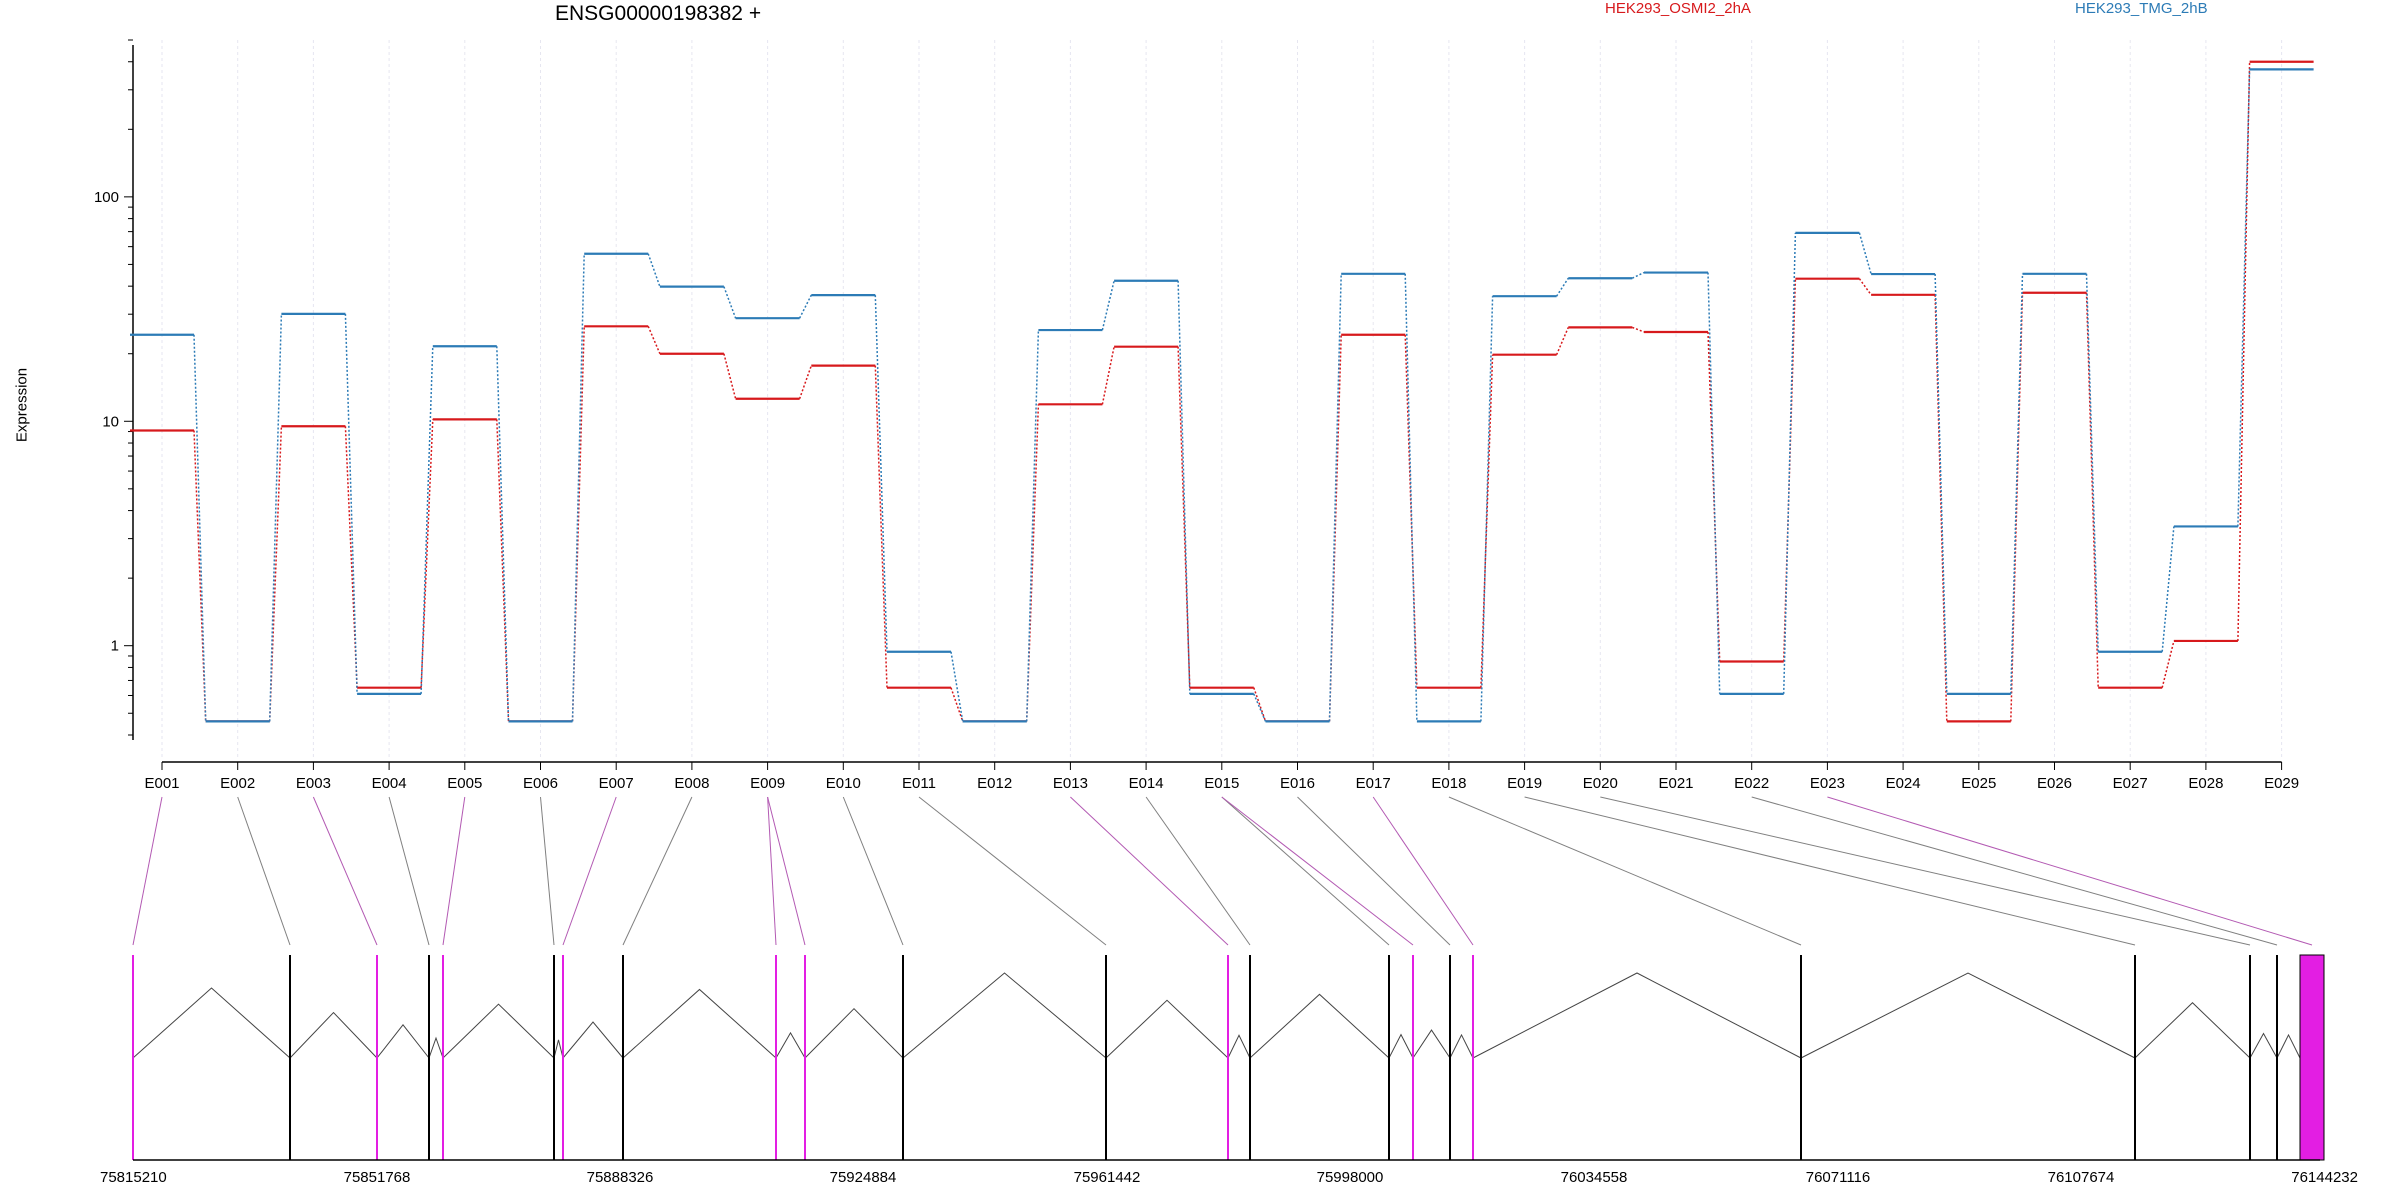 Image resolution: width=2400 pixels, height=1200 pixels. What do you see at coordinates (863, 1177) in the screenshot?
I see `genomic-tick-label: 75924884` at bounding box center [863, 1177].